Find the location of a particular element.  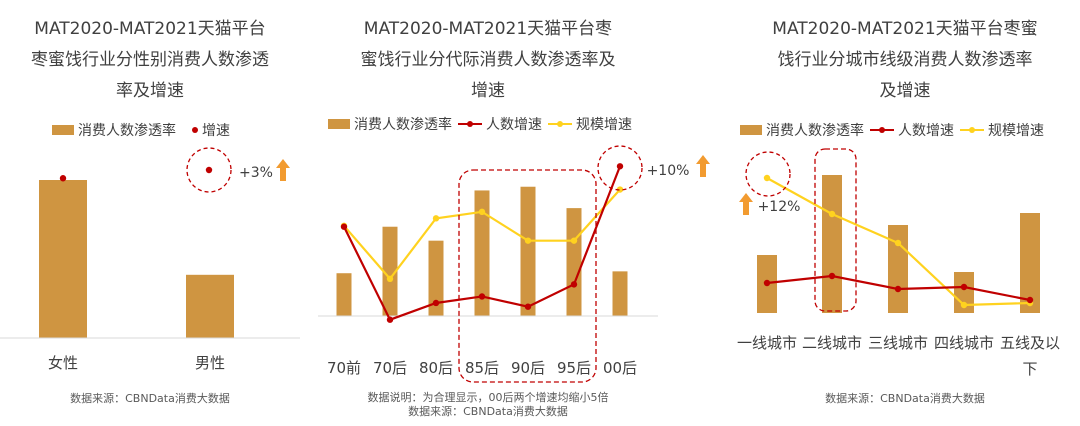

x-tick-label: 70后 is located at coordinates (390, 368).